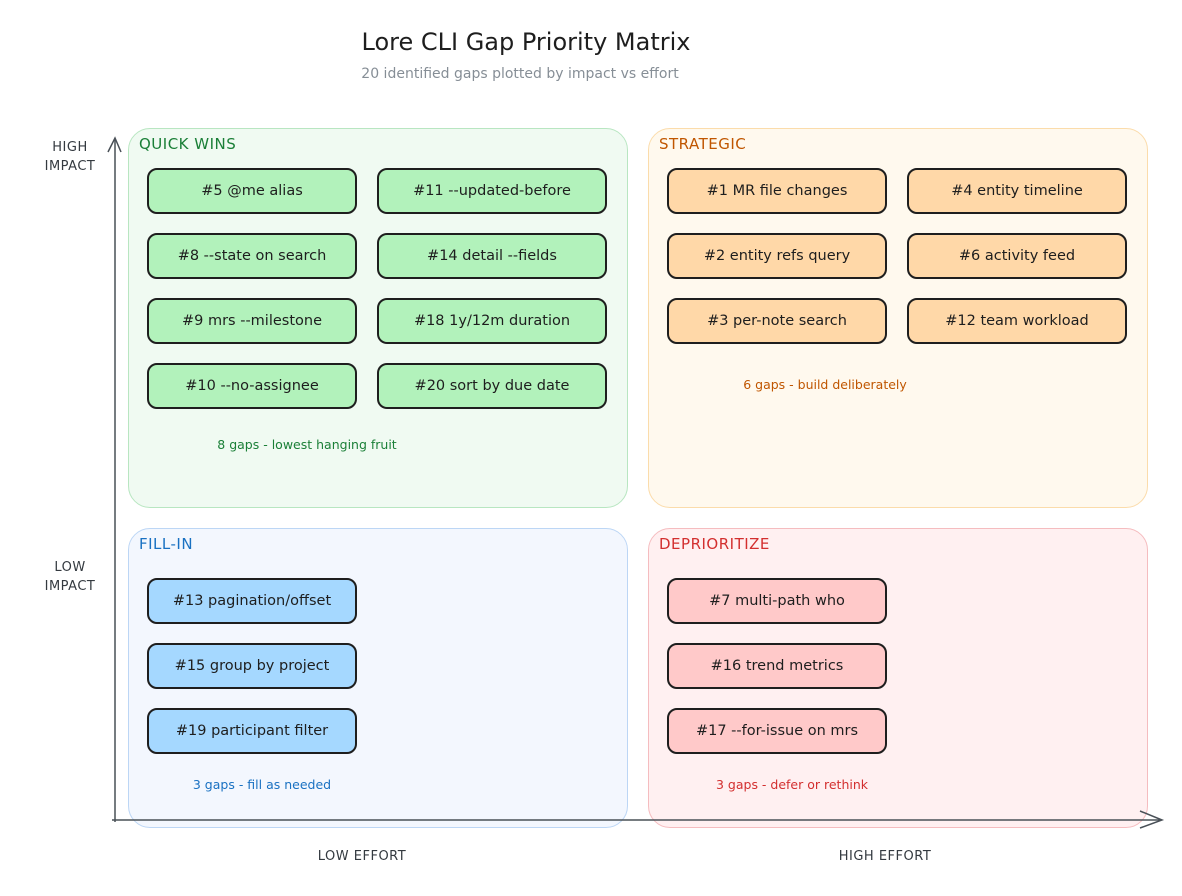 The image size is (1182, 896). I want to click on axis-label-low-impact: LOW IMPACT, so click(70, 577).